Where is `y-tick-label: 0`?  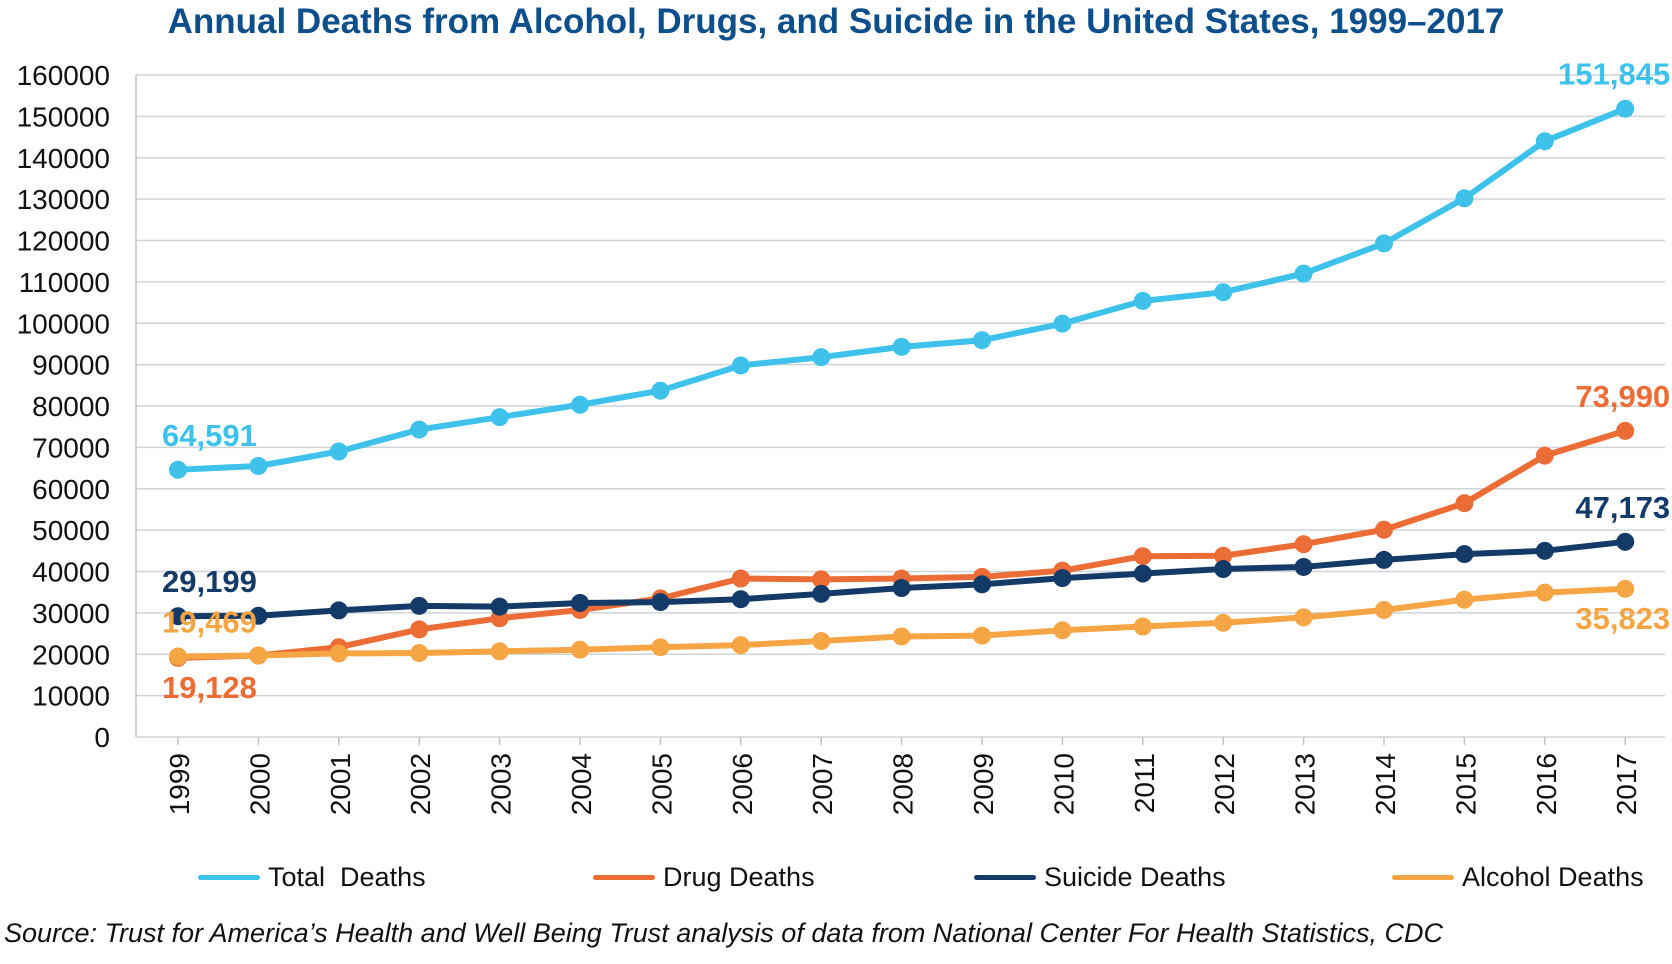 y-tick-label: 0 is located at coordinates (102, 737).